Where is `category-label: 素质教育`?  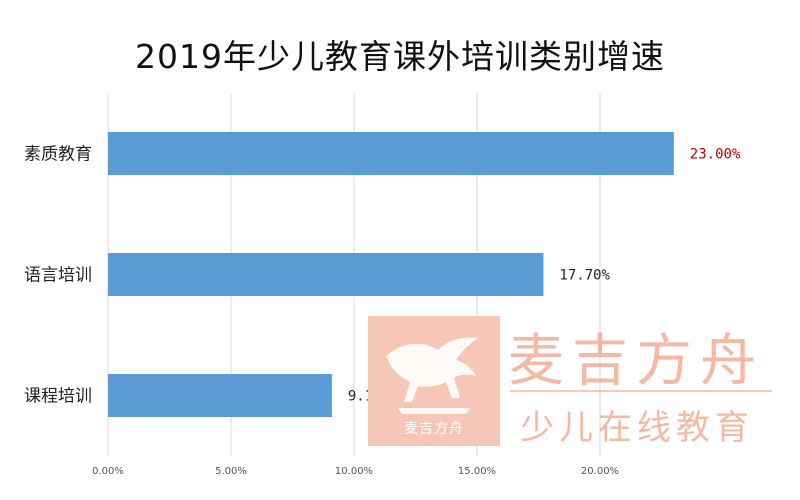 category-label: 素质教育 is located at coordinates (58, 155).